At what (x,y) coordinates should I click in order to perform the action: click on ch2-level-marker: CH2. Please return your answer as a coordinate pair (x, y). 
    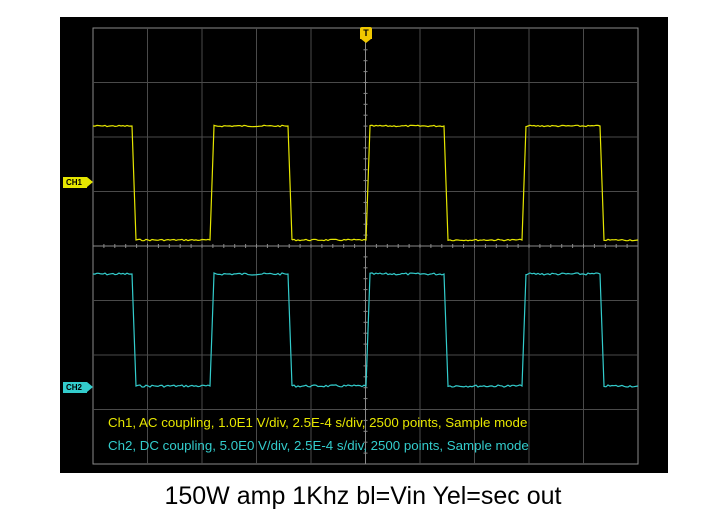
    Looking at the image, I should click on (78, 387).